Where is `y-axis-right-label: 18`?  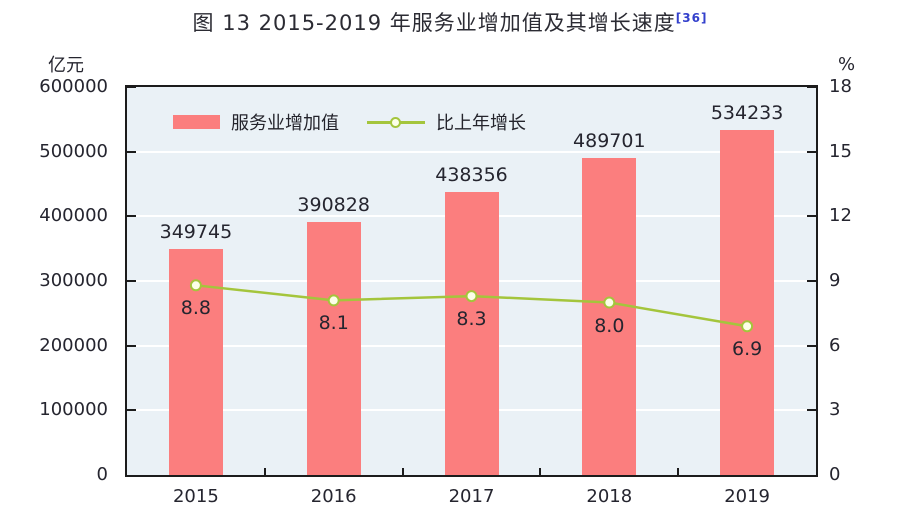 y-axis-right-label: 18 is located at coordinates (840, 86).